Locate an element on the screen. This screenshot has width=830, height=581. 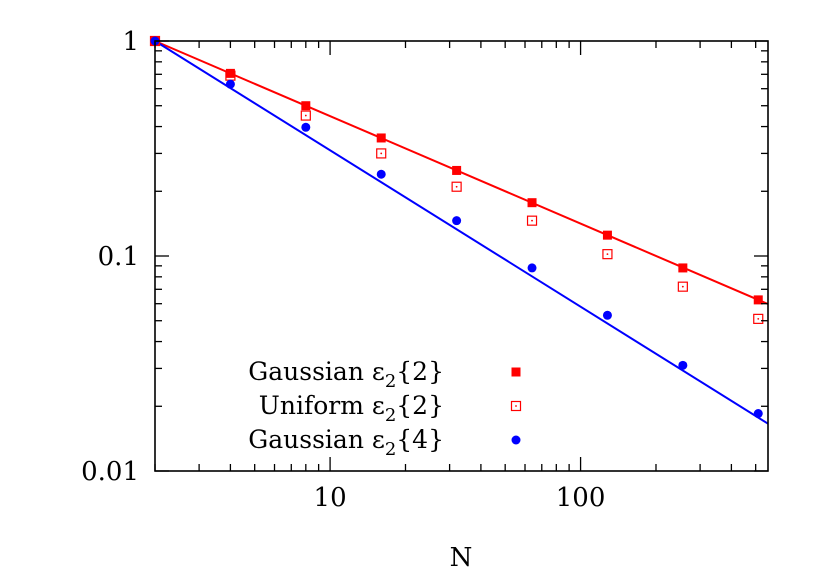
legend-label: Gaussian ε2{2} is located at coordinates (346, 374).